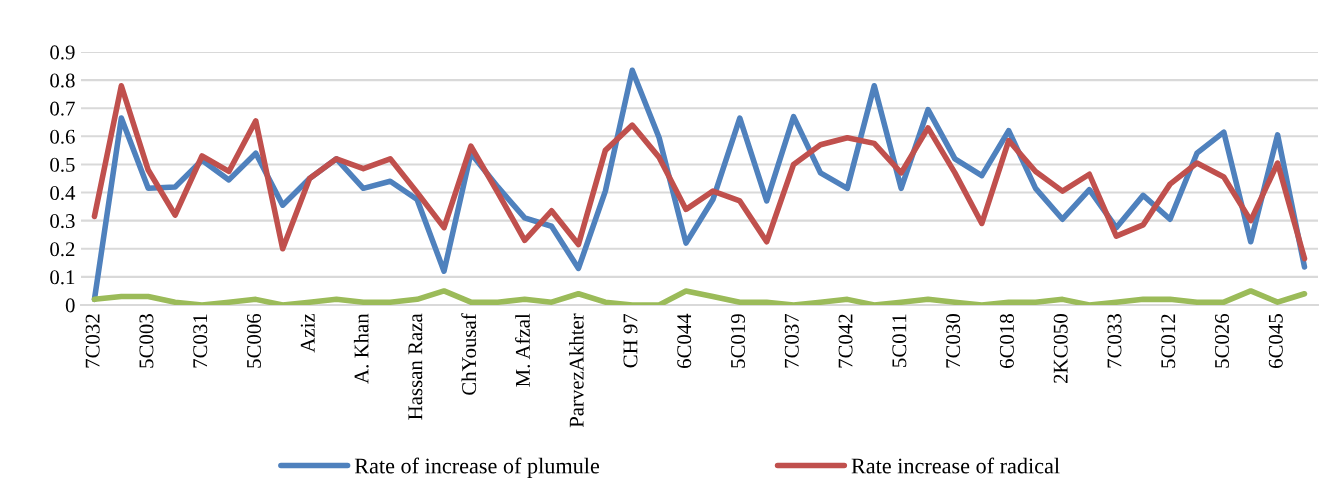 This screenshot has height=498, width=1341. I want to click on y-tick-label: 0.4, so click(63, 193).